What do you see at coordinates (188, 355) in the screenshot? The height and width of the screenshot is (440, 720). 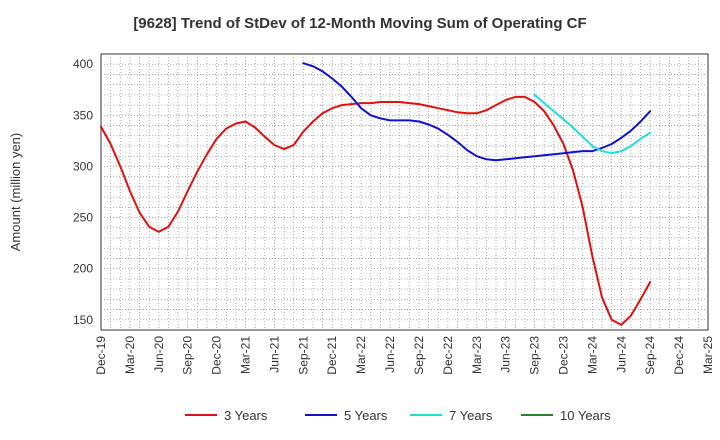 I see `x-tick-label: Sep-20` at bounding box center [188, 355].